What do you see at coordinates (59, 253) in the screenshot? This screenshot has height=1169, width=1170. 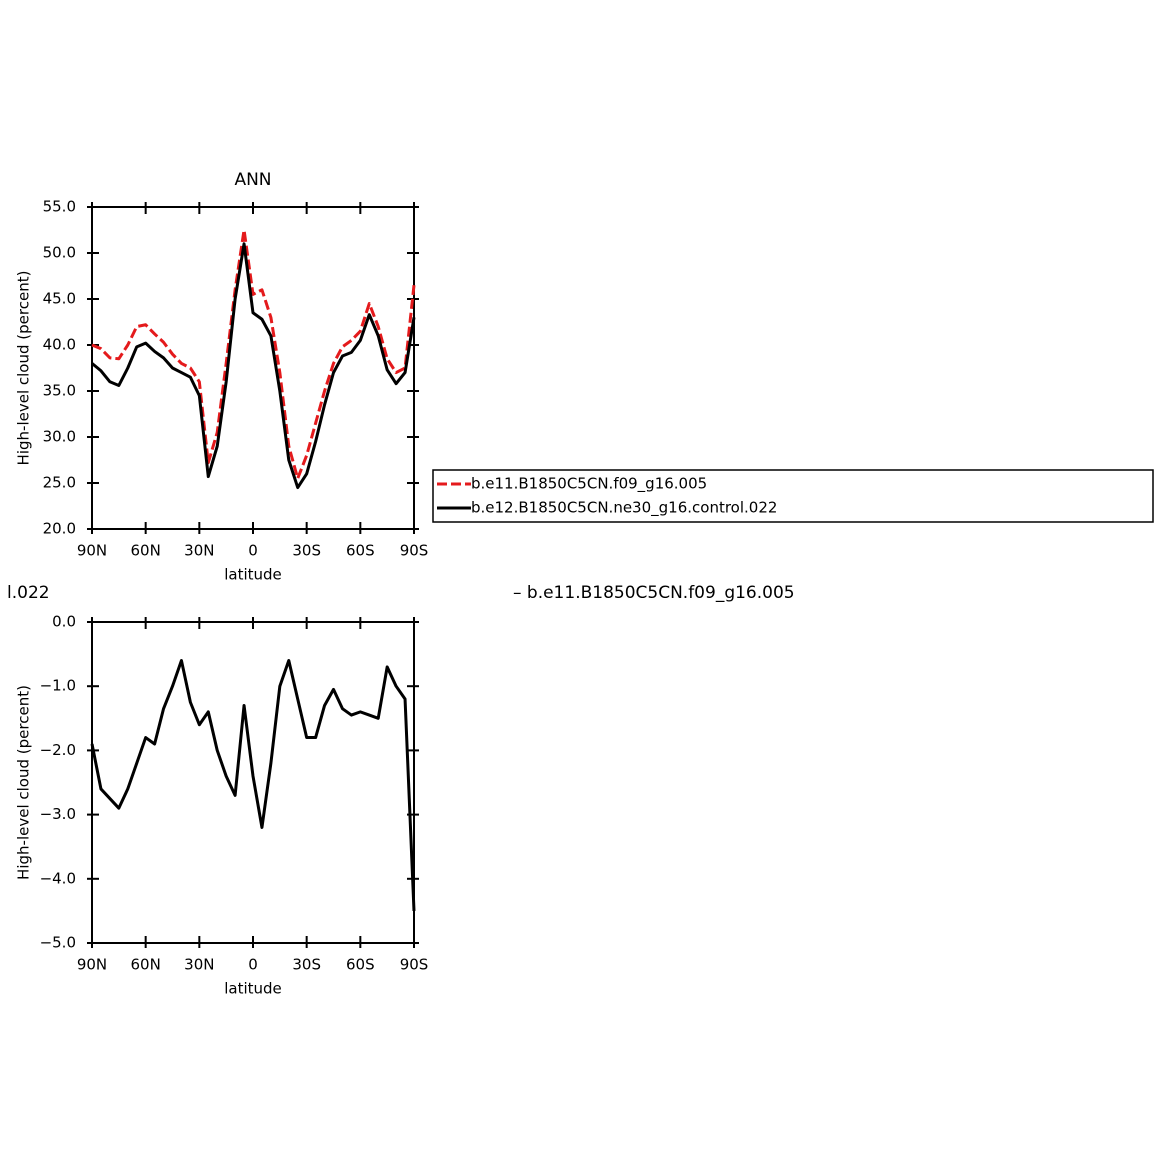 I see `y-tick-label: 50.0` at bounding box center [59, 253].